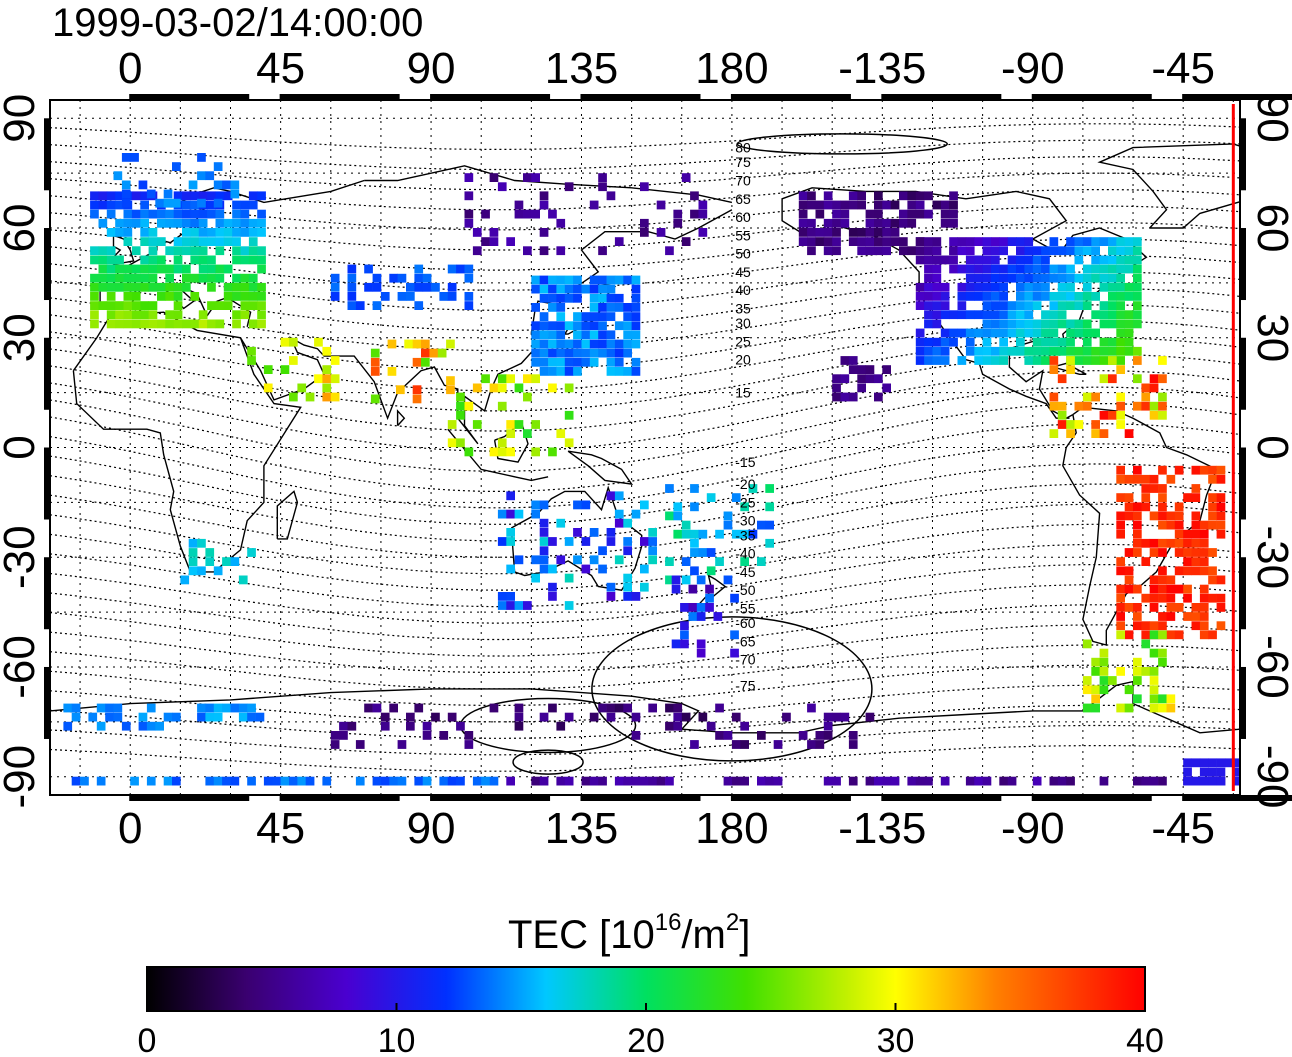 The height and width of the screenshot is (1057, 1292). I want to click on lat-label-right: 0, so click(1270, 447).